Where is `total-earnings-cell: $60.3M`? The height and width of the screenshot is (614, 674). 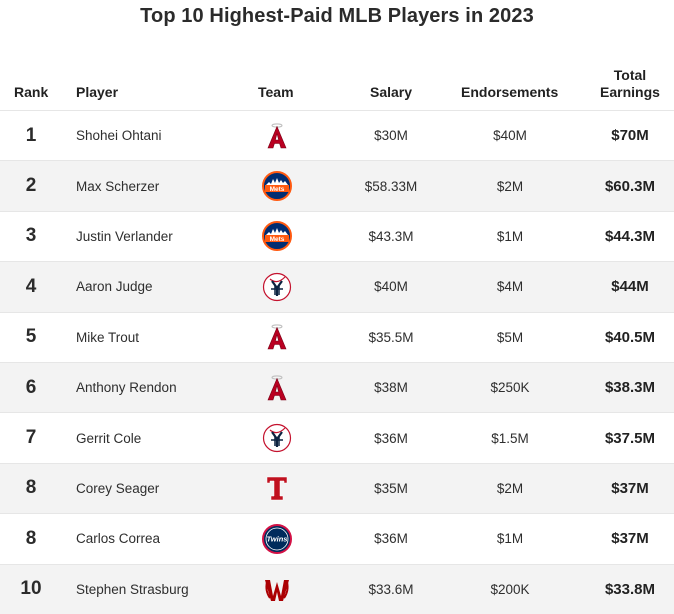
total-earnings-cell: $60.3M is located at coordinates (630, 186).